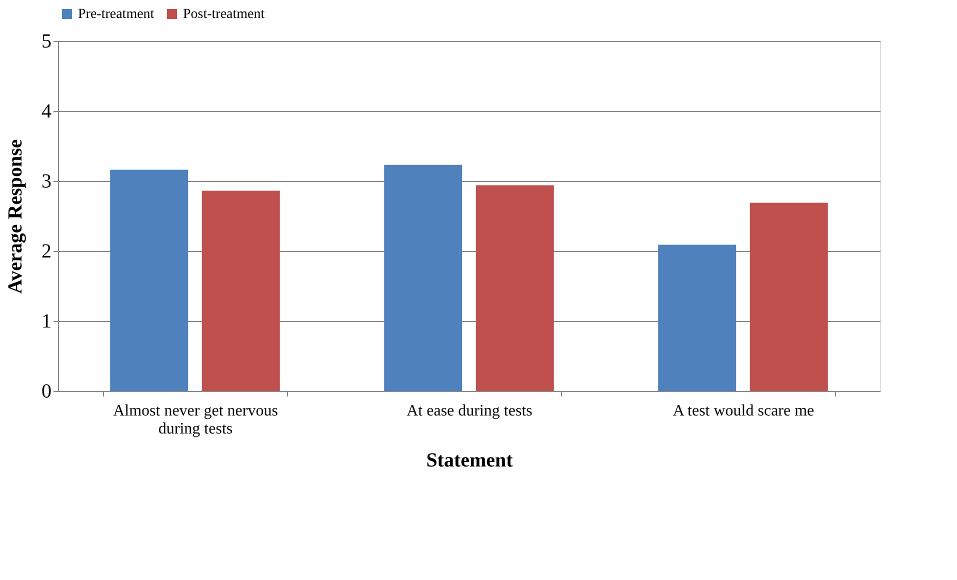 This screenshot has height=580, width=957. What do you see at coordinates (743, 411) in the screenshot?
I see `x-tick-label: A test would scare me` at bounding box center [743, 411].